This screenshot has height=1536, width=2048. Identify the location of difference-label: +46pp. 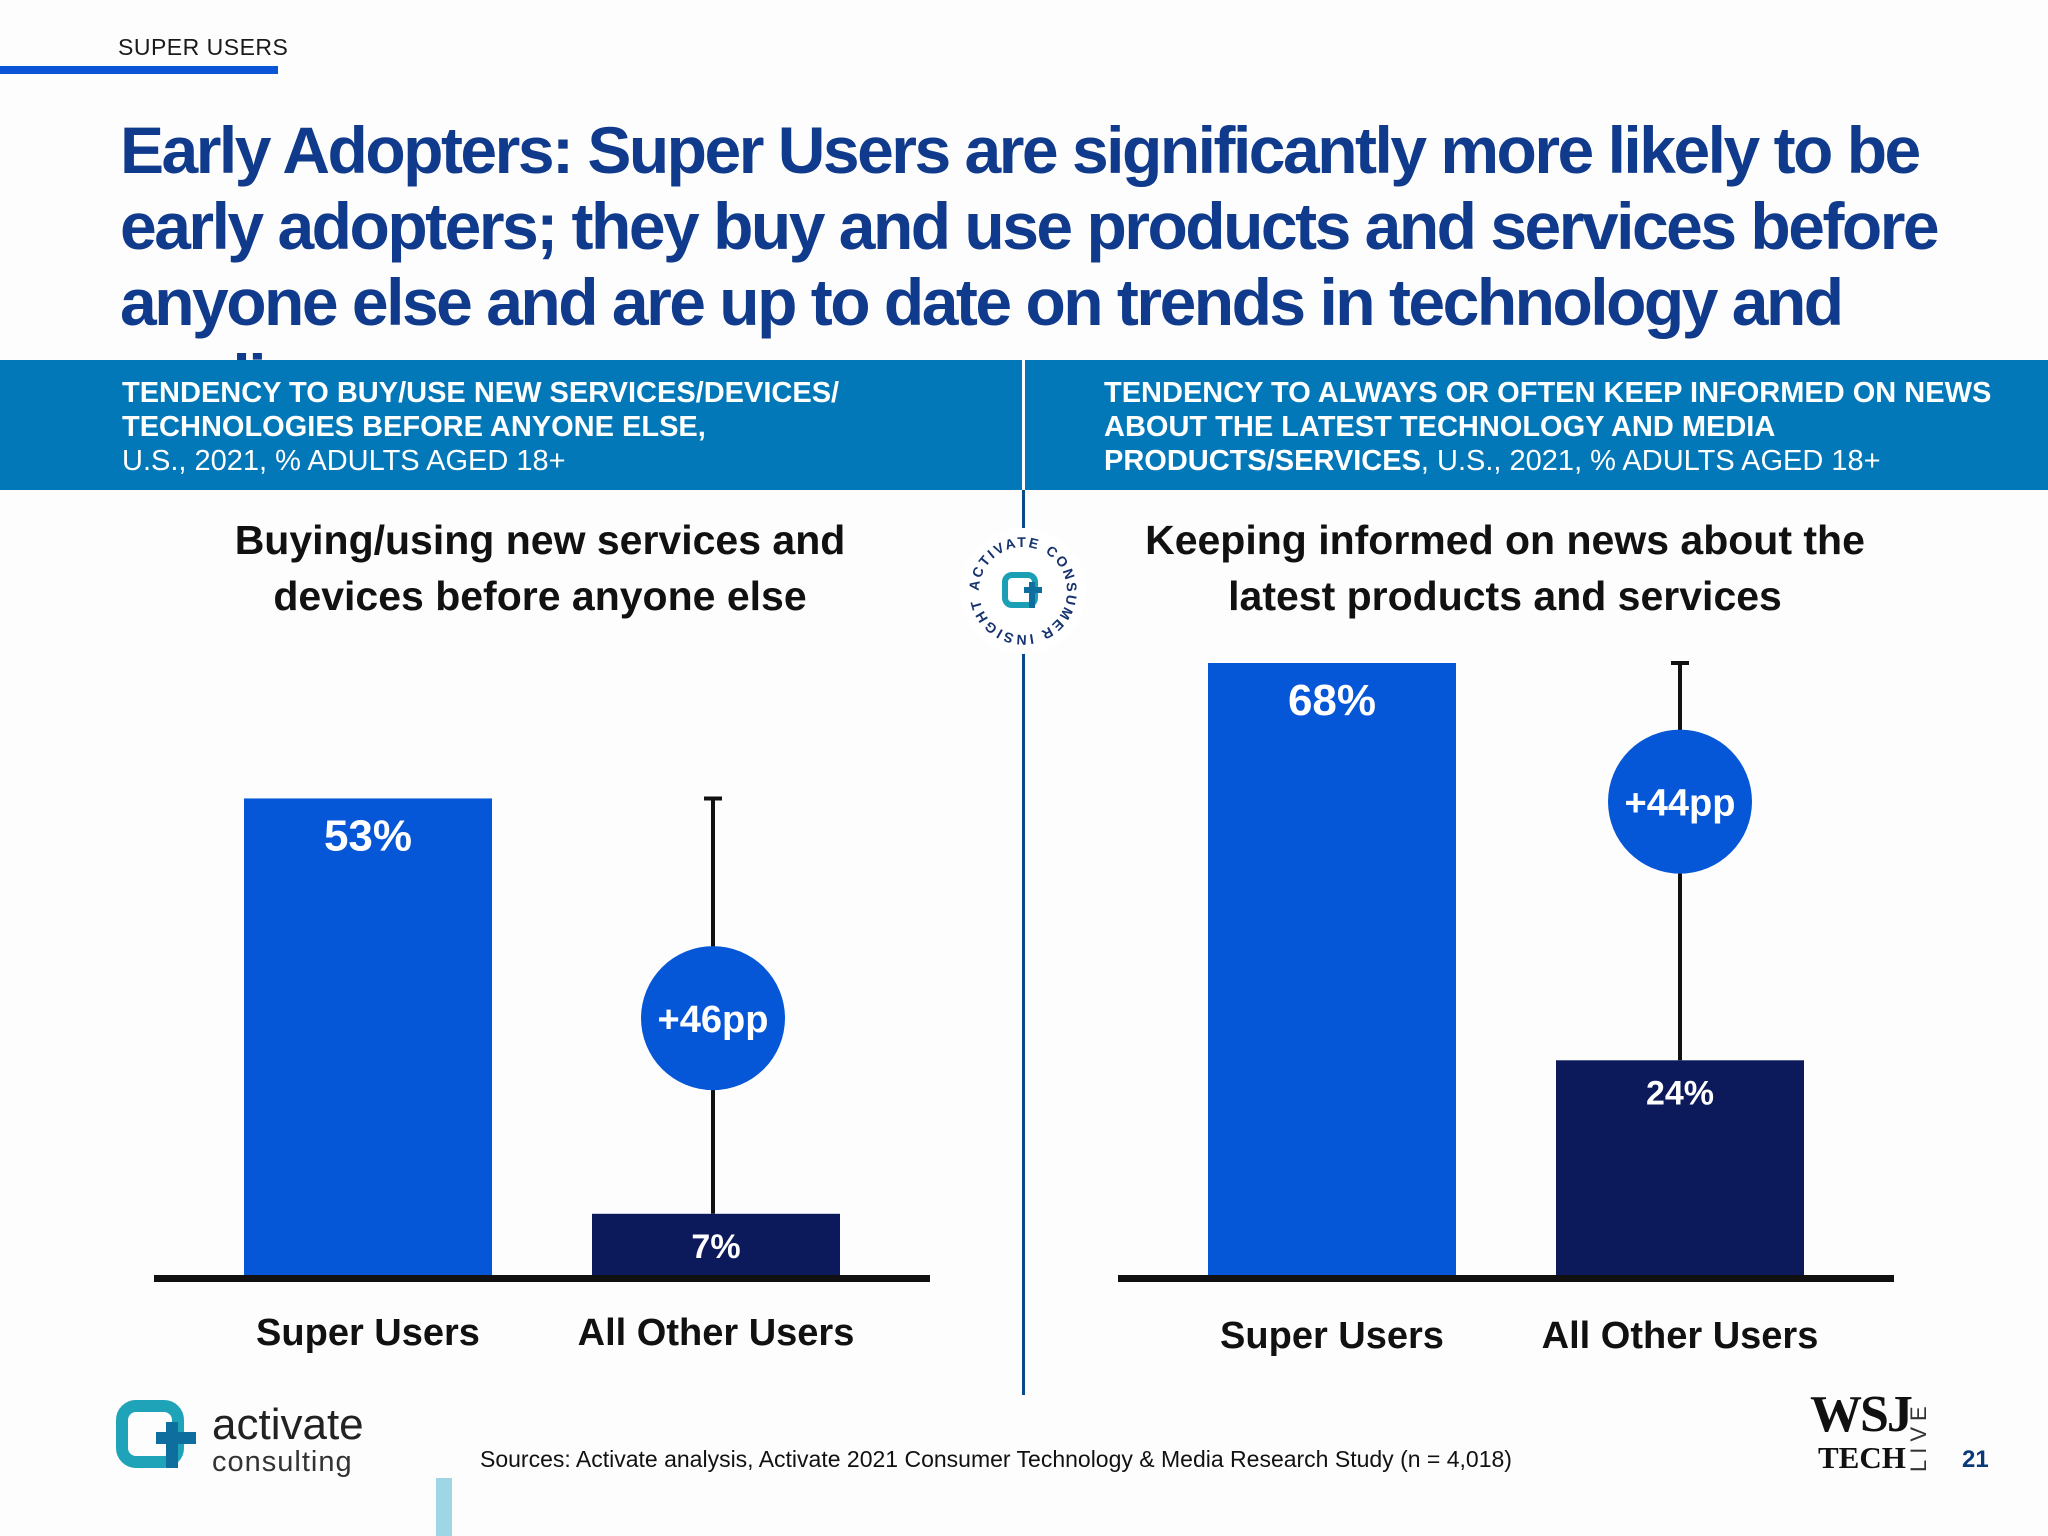
(713, 1020).